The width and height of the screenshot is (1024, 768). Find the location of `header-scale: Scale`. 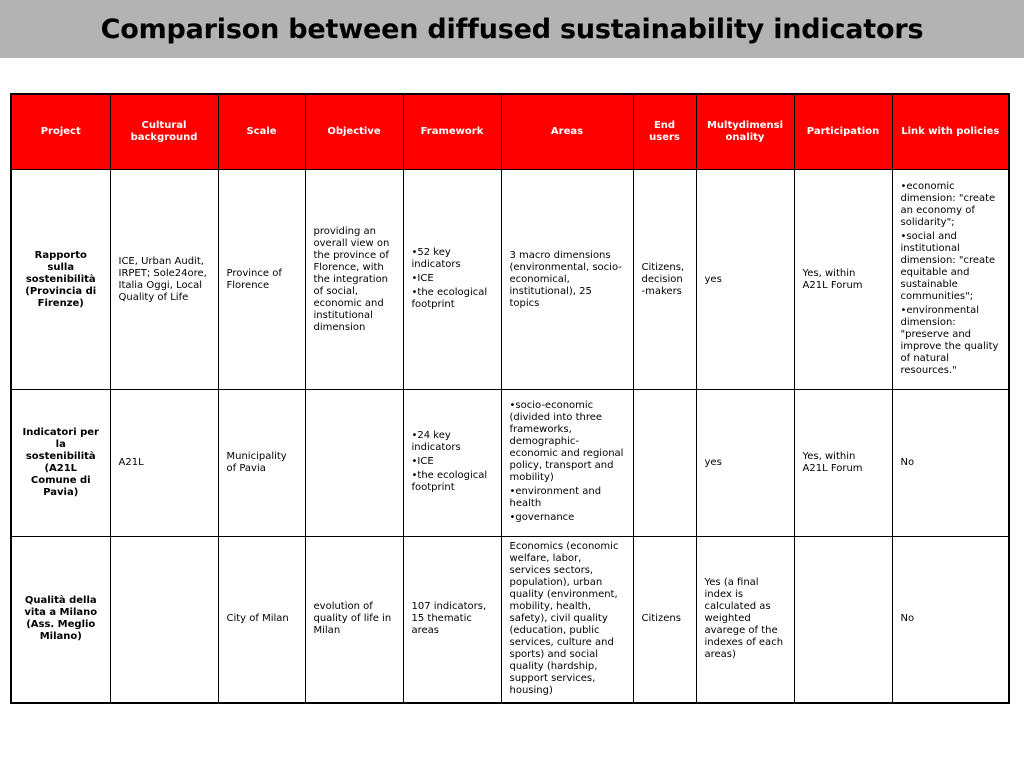

header-scale: Scale is located at coordinates (261, 131).